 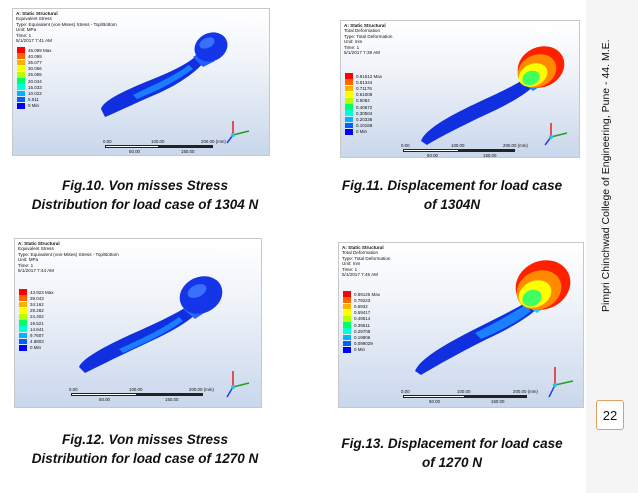 I want to click on legend-row: 0.89125 Max, so click(x=361, y=294).